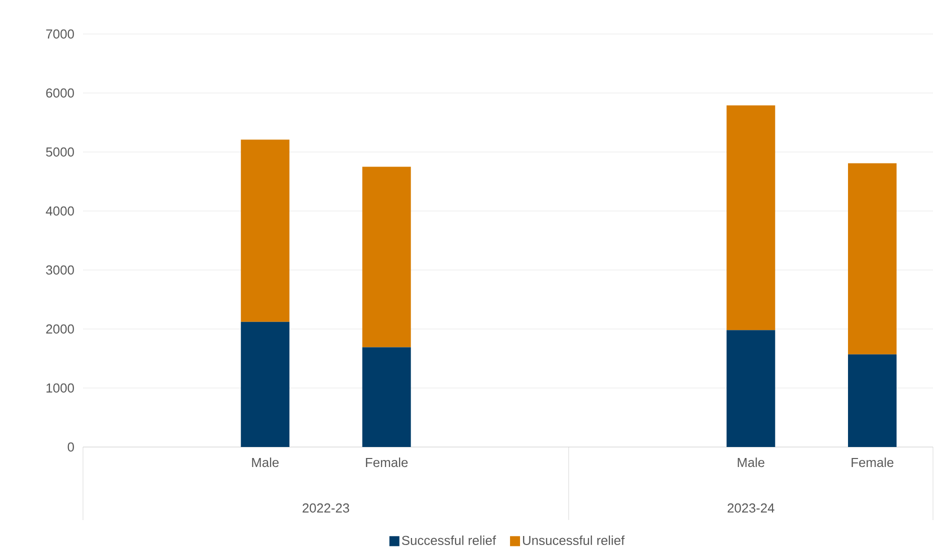 Image resolution: width=935 pixels, height=555 pixels. Describe the element at coordinates (449, 540) in the screenshot. I see `legend-label: Successful relief` at that location.